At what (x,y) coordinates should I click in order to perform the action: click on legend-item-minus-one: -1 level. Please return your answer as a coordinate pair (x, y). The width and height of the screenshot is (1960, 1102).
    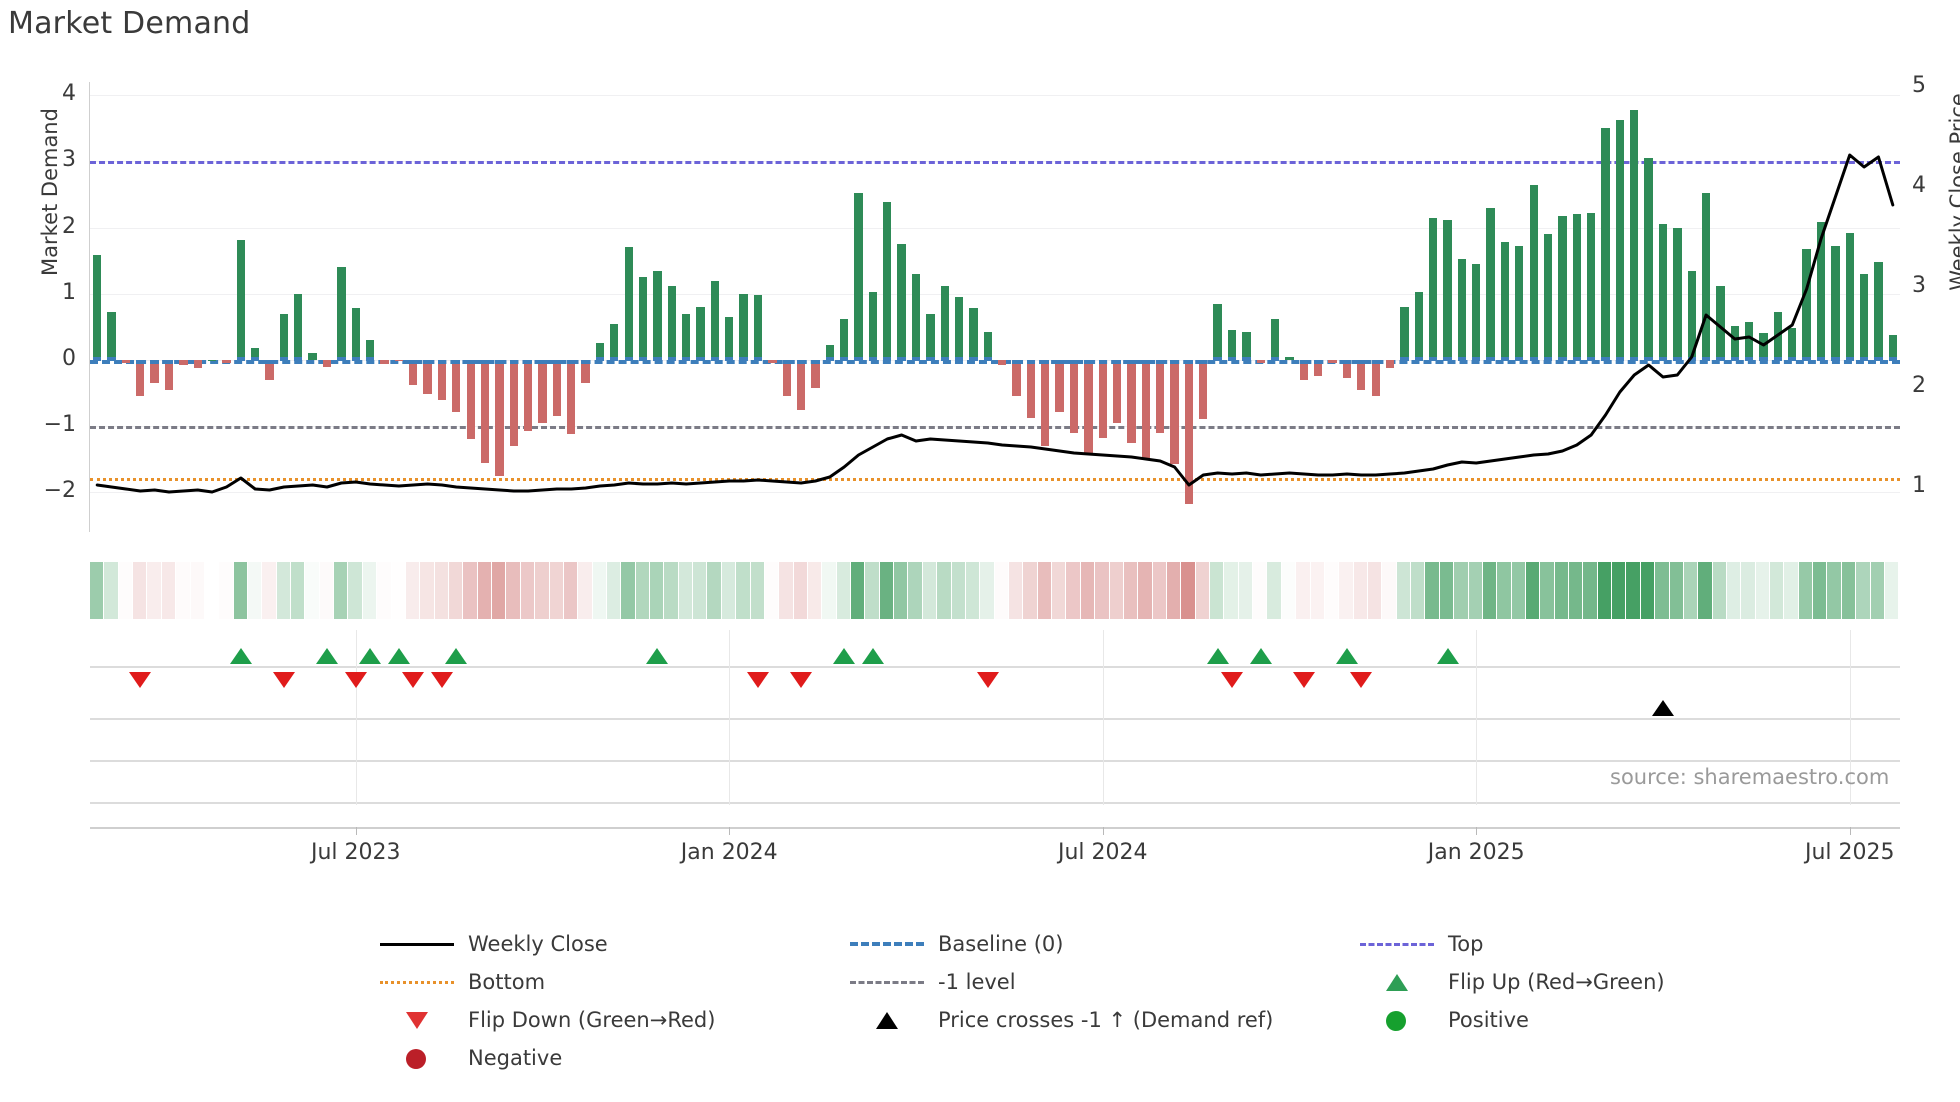
    Looking at the image, I should click on (1105, 982).